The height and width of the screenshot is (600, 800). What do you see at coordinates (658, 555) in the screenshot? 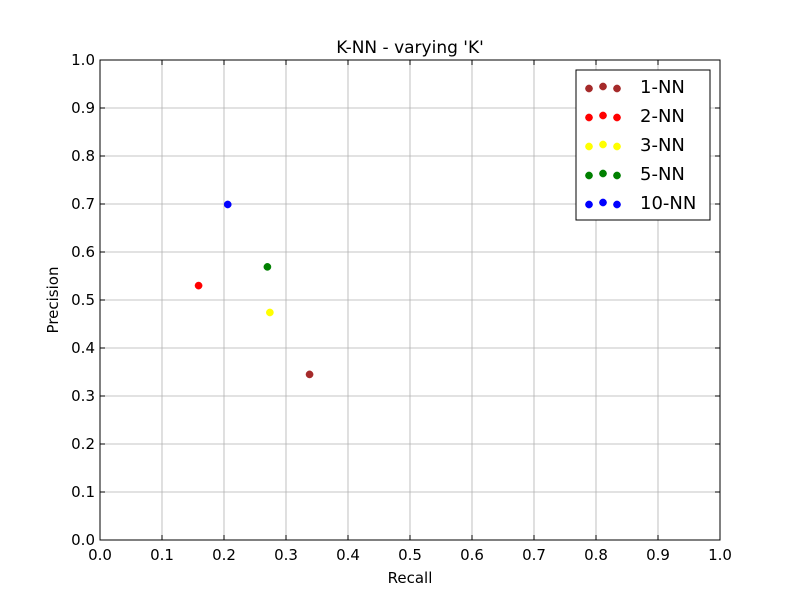
I see `x-tick-label: 0.9` at bounding box center [658, 555].